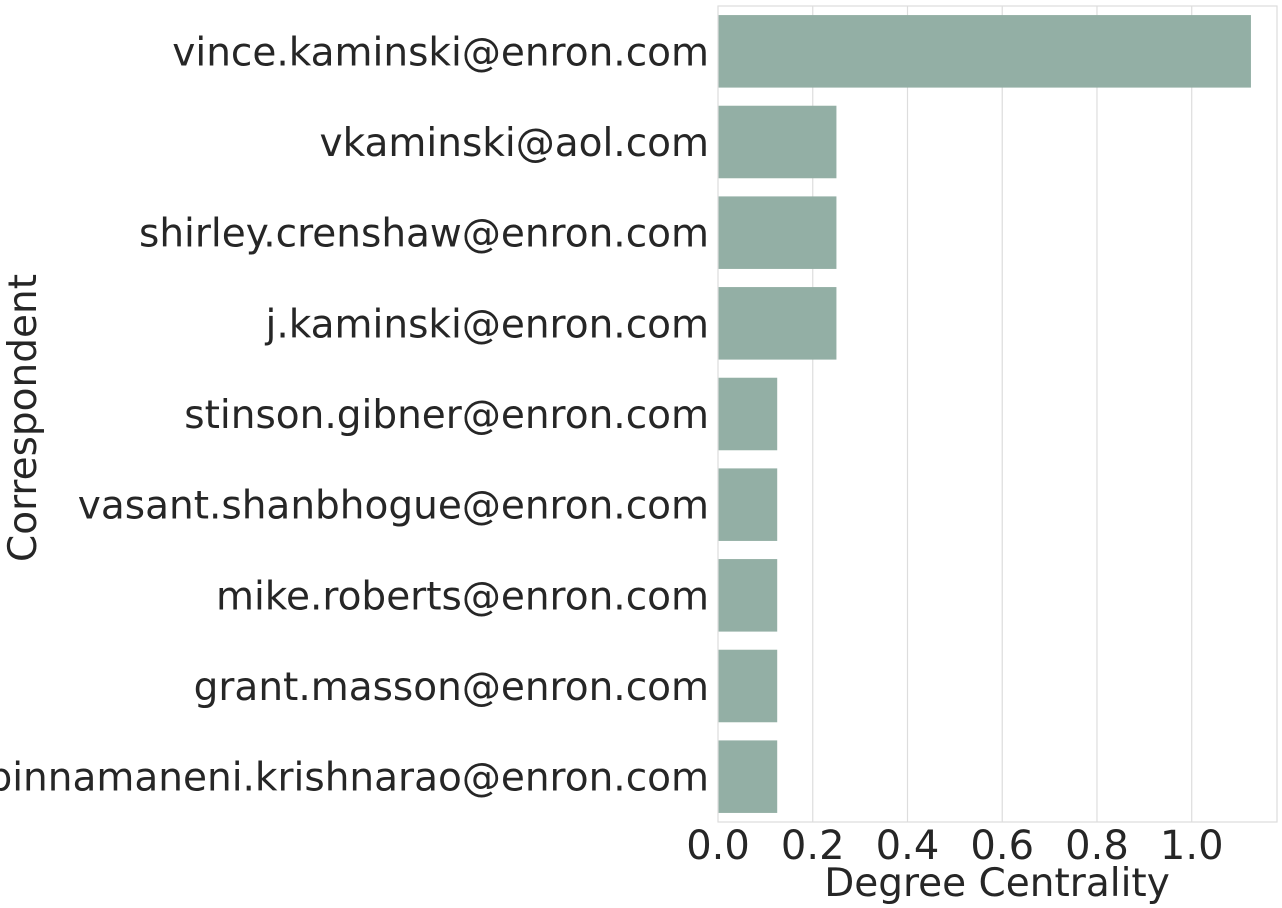 The height and width of the screenshot is (908, 1282). Describe the element at coordinates (446, 415) in the screenshot. I see `category-label: stinson.gibner@enron.com` at that location.